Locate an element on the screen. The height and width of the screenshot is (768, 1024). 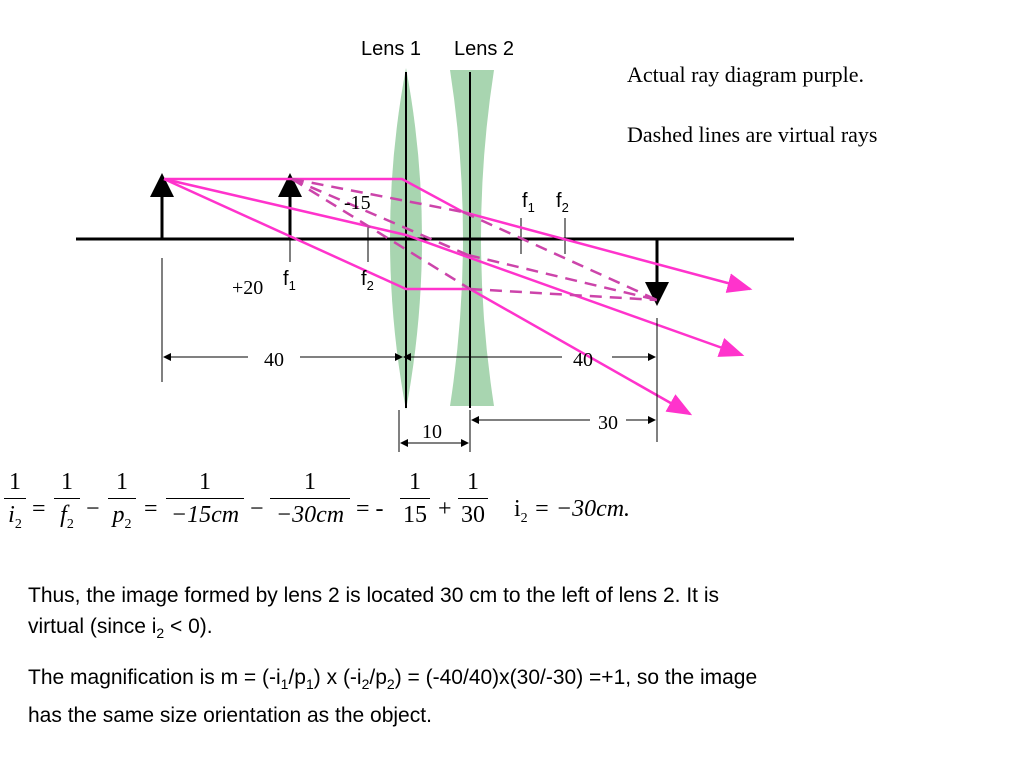
dim-40-right-label: 40 is located at coordinates (583, 360).